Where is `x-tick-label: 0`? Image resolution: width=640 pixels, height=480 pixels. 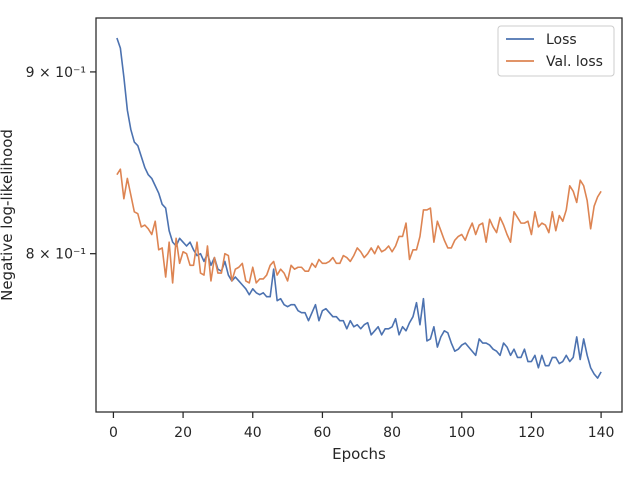 x-tick-label: 0 is located at coordinates (113, 433).